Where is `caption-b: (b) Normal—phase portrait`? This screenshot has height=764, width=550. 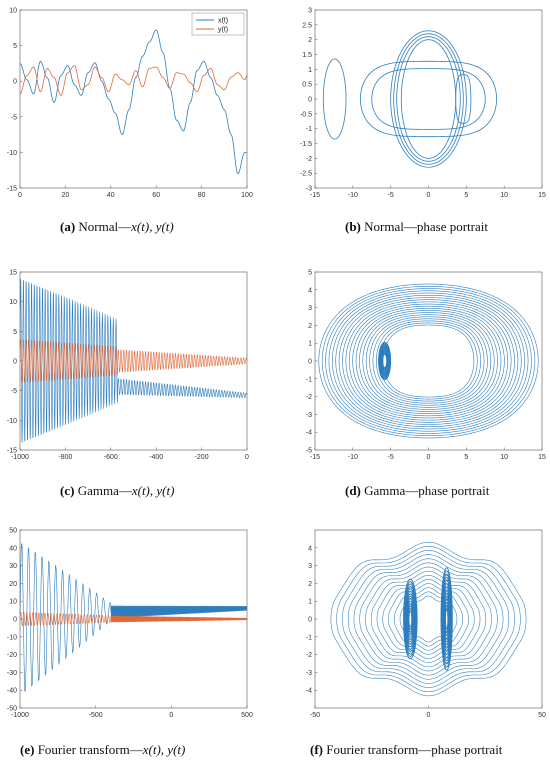
caption-b: (b) Normal—phase portrait is located at coordinates (416, 226).